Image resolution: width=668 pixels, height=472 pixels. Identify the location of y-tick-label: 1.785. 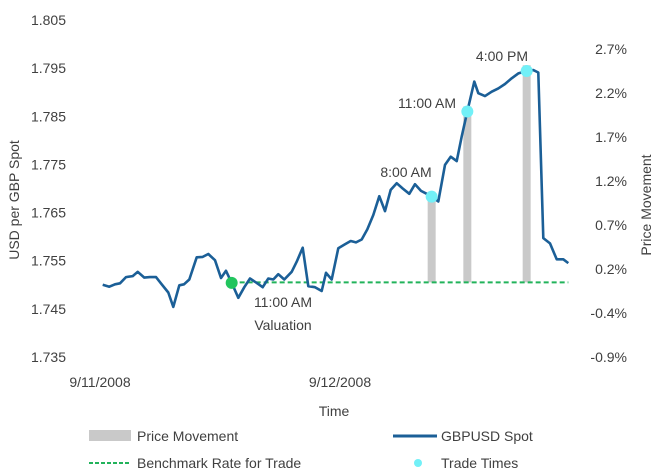
(48, 116).